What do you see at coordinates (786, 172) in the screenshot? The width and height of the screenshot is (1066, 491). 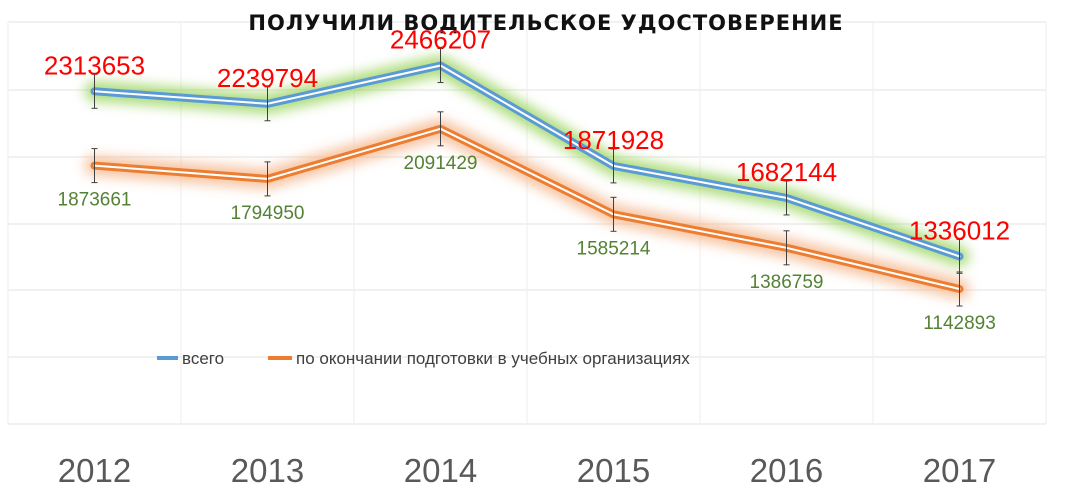 I see `data-label-total: 1682144` at bounding box center [786, 172].